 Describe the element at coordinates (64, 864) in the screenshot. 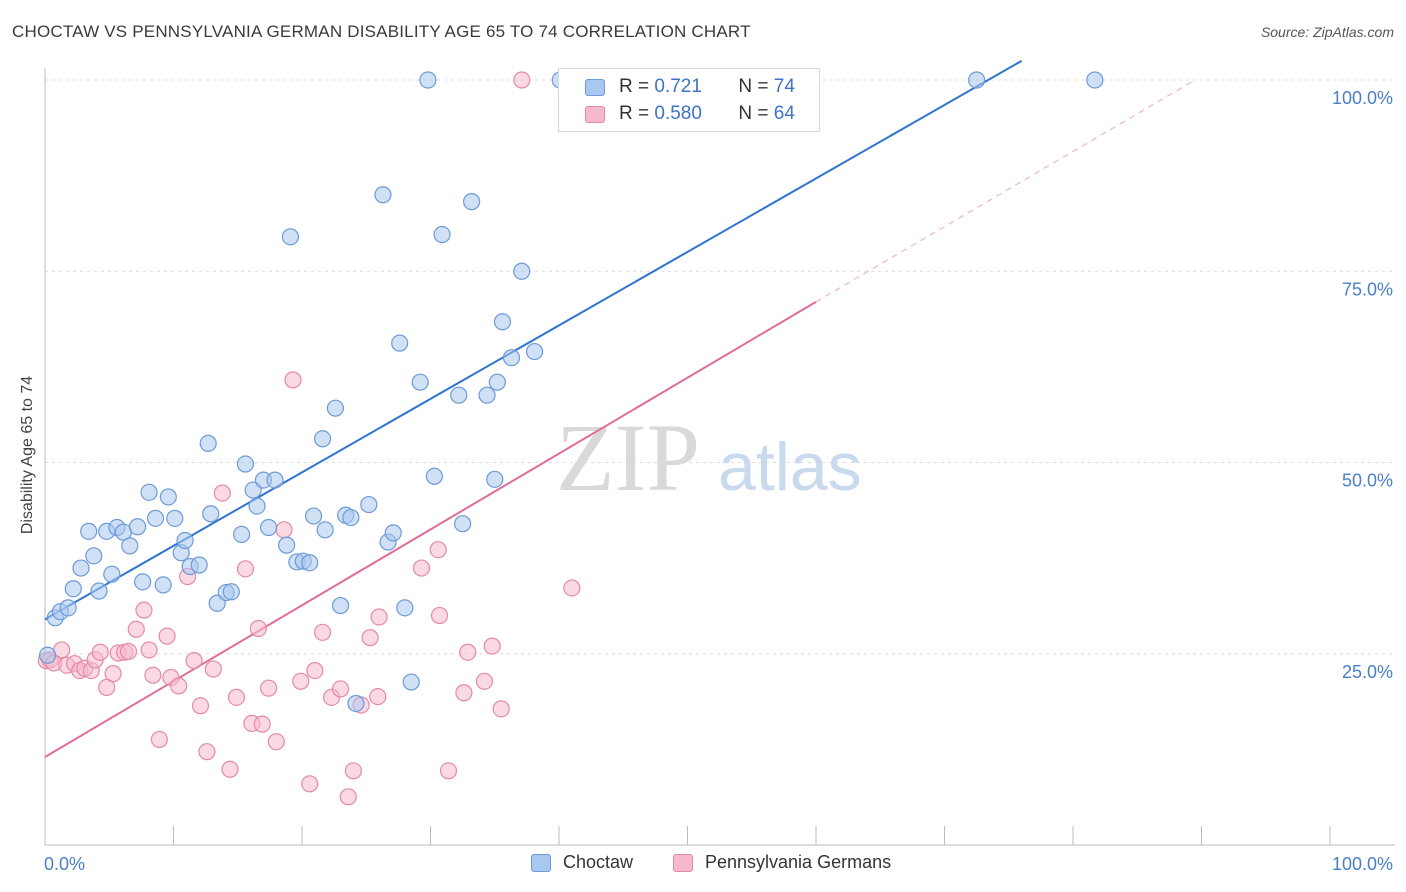

I see `x-tick-label: 0.0%` at that location.